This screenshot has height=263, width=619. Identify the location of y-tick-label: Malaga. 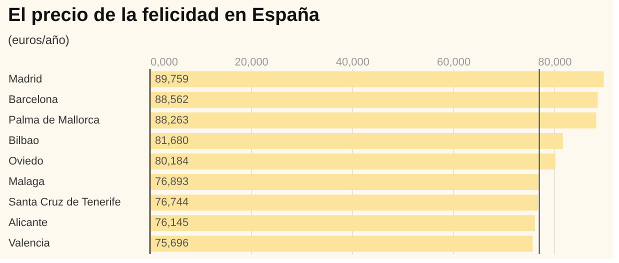
(27, 182).